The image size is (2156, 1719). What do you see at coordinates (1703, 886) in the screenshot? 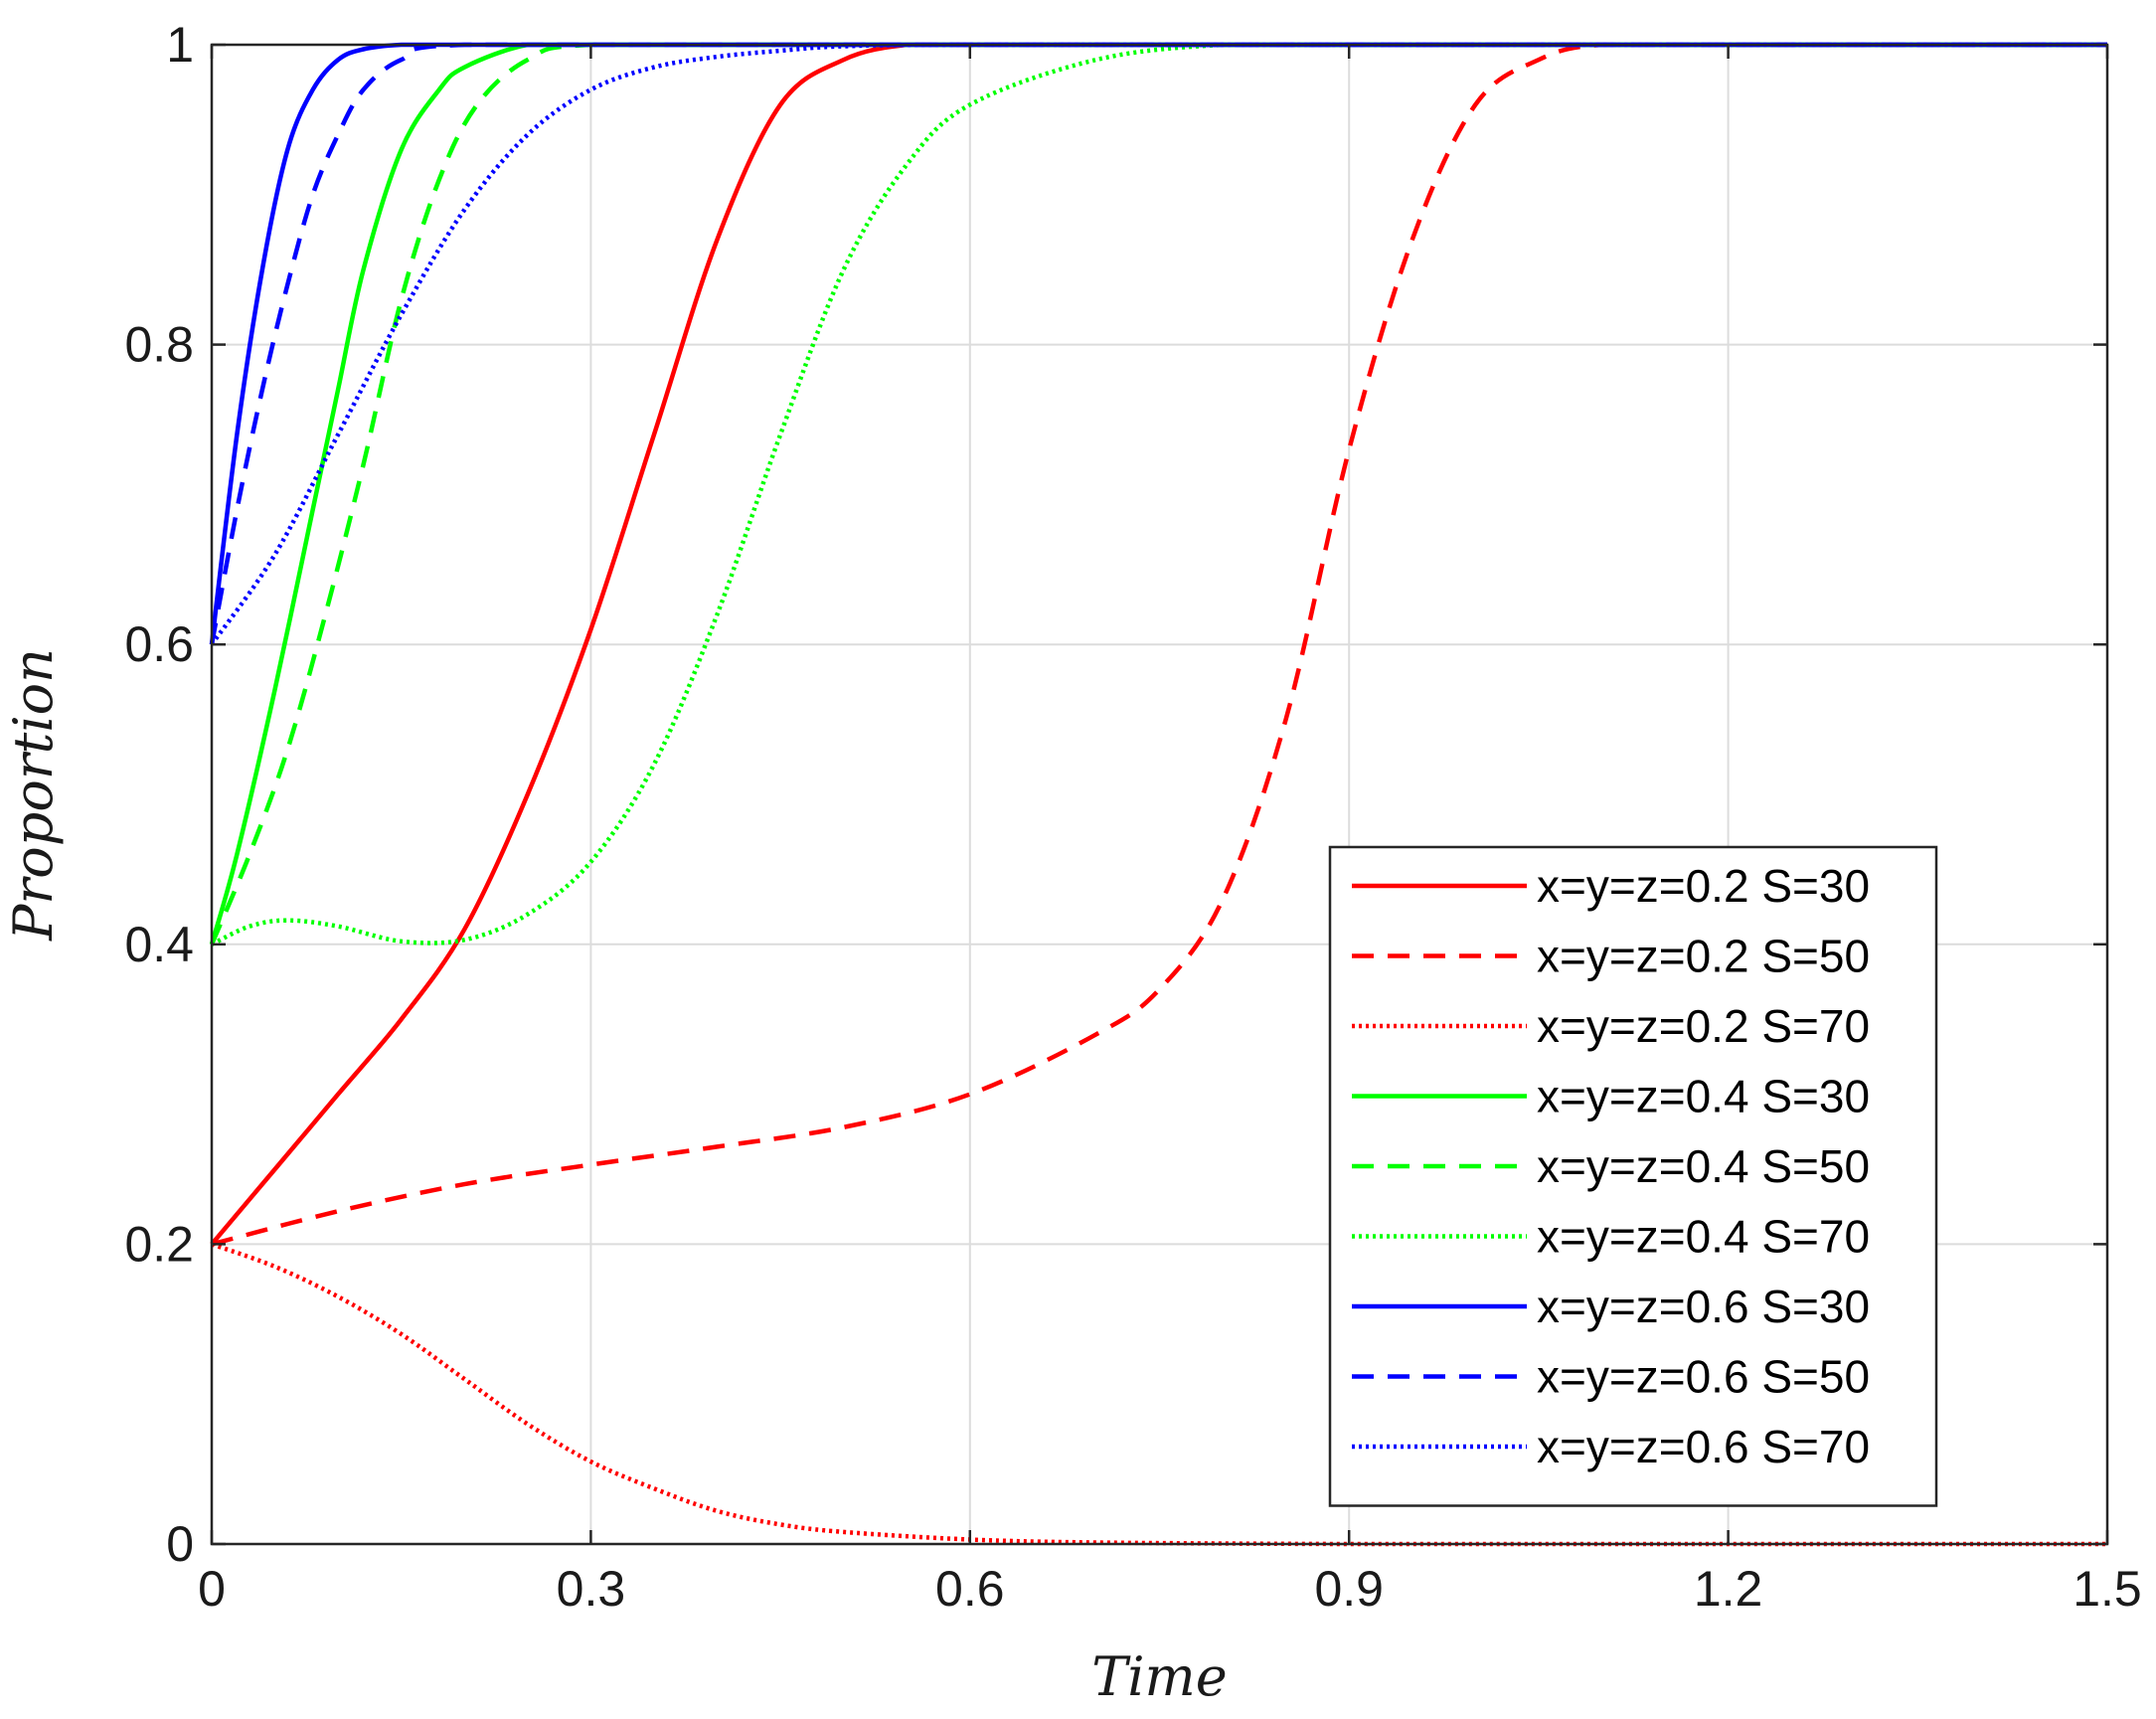
I see `legend-label: x=y=z=0.2 S=30` at bounding box center [1703, 886].